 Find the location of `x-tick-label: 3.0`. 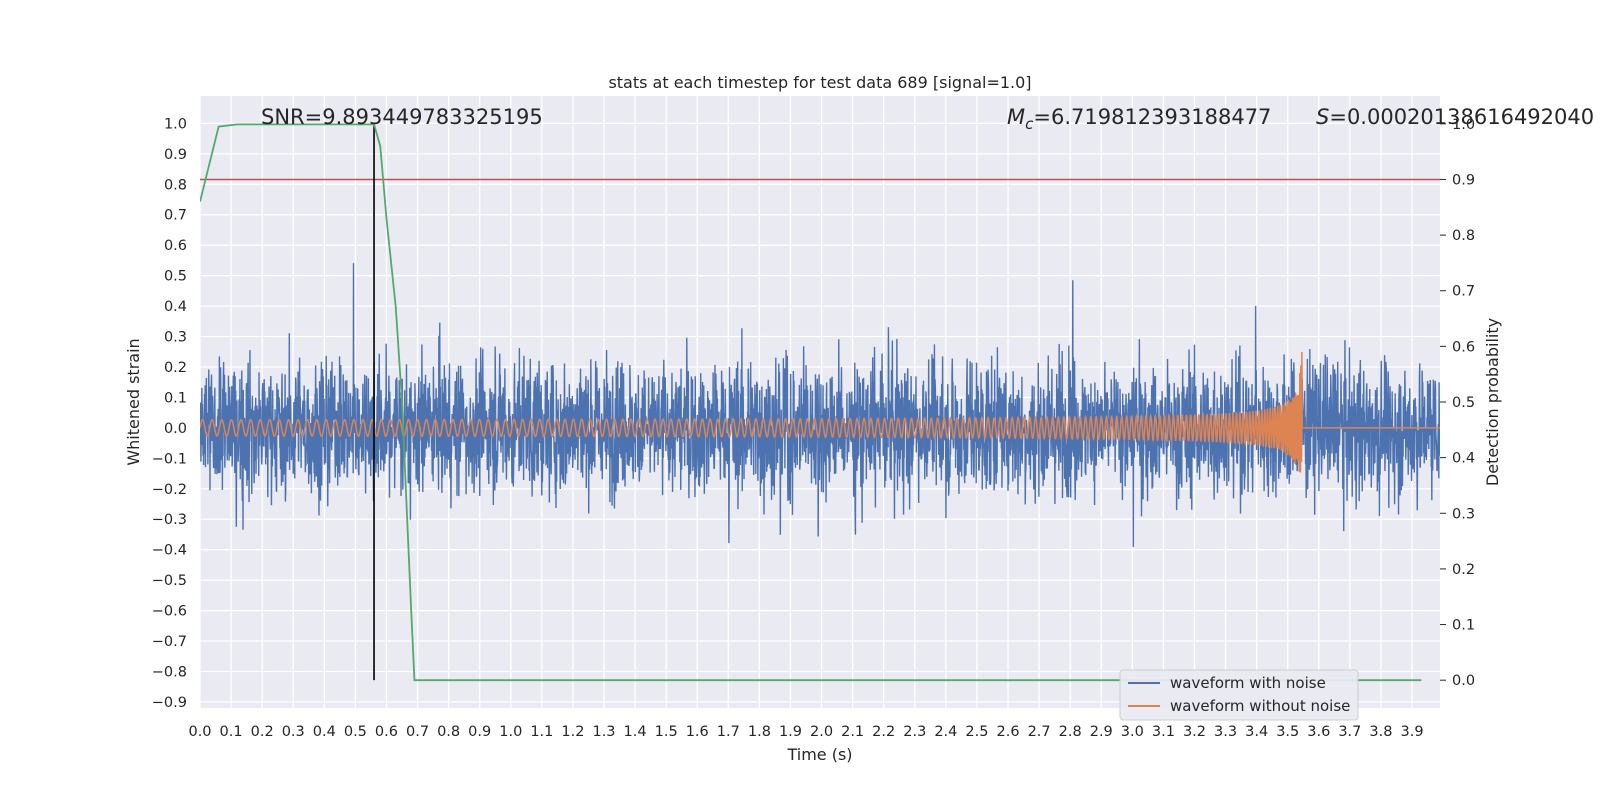

x-tick-label: 3.0 is located at coordinates (1132, 732).